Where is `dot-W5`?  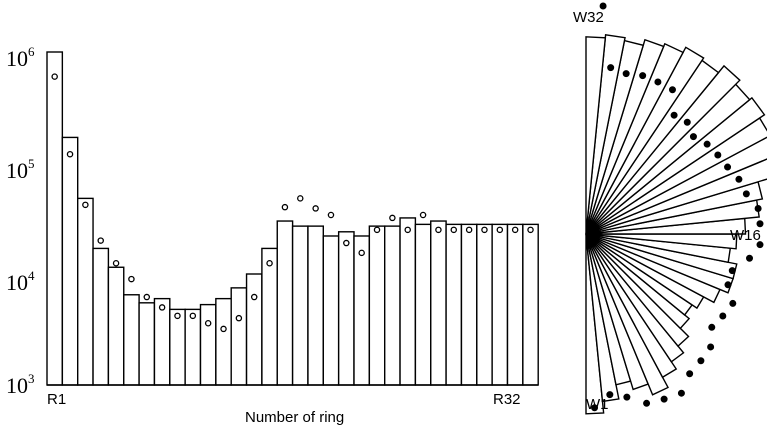 dot-W5 is located at coordinates (664, 399).